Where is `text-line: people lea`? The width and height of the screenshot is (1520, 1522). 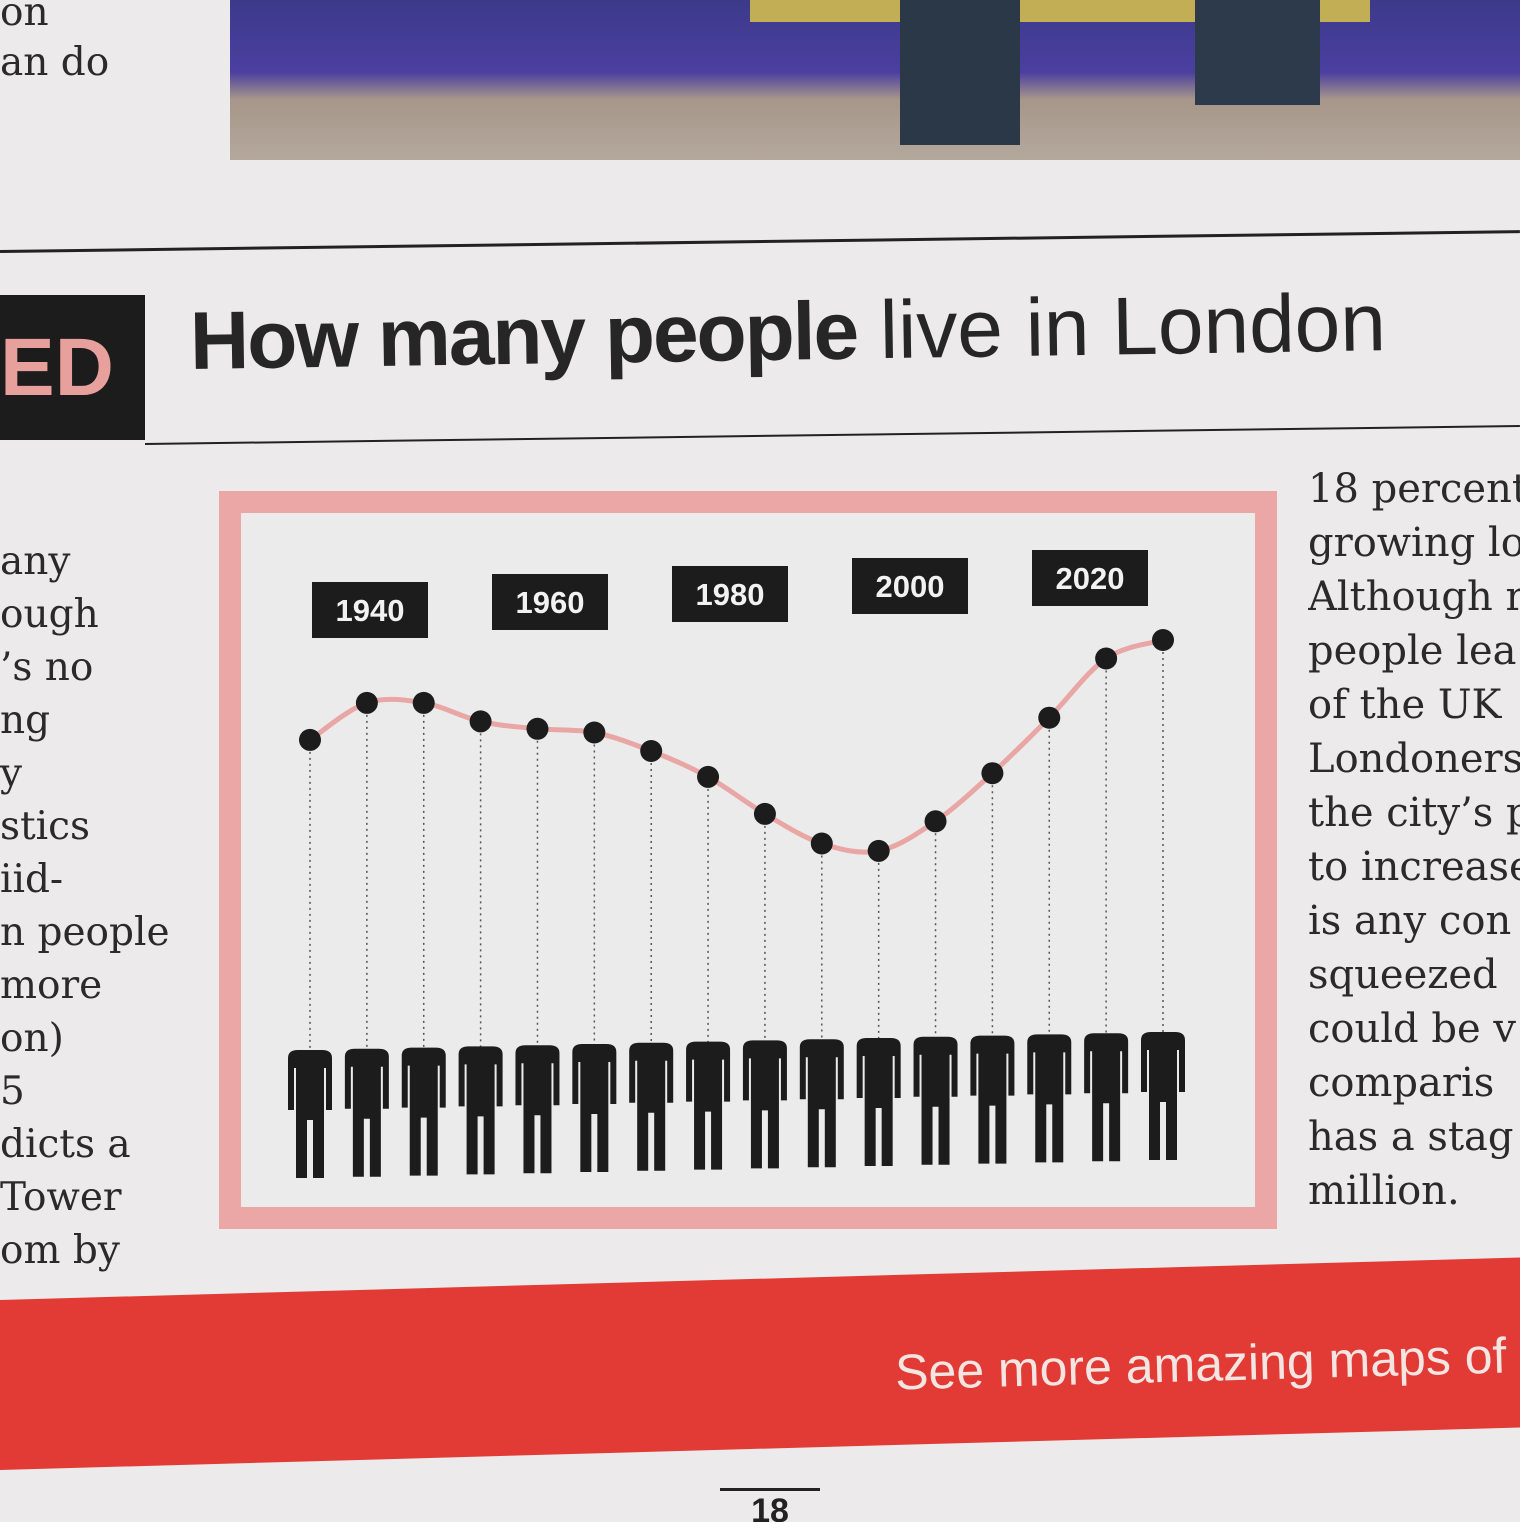
text-line: people lea is located at coordinates (1412, 651).